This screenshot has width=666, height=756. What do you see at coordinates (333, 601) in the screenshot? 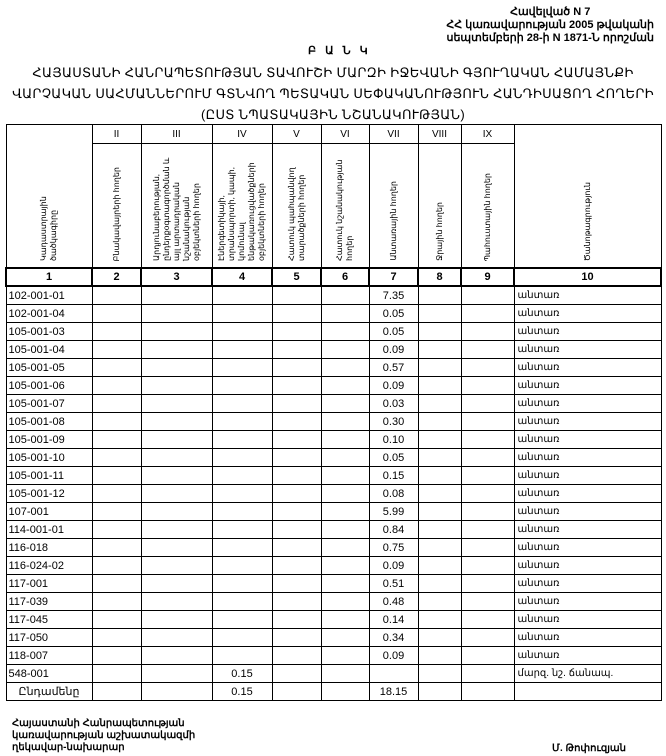
I see `table-row: 117-039 0.48 անտառ` at bounding box center [333, 601].